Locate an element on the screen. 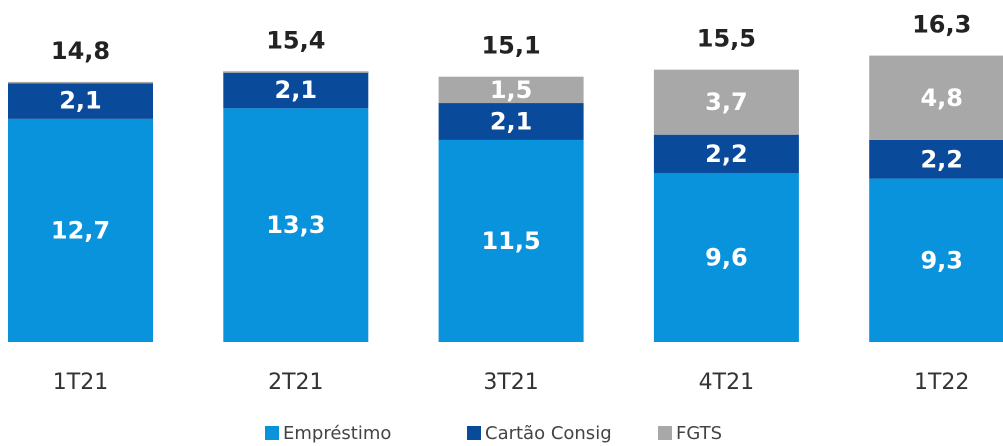  value-label: 13,3 is located at coordinates (295, 225).